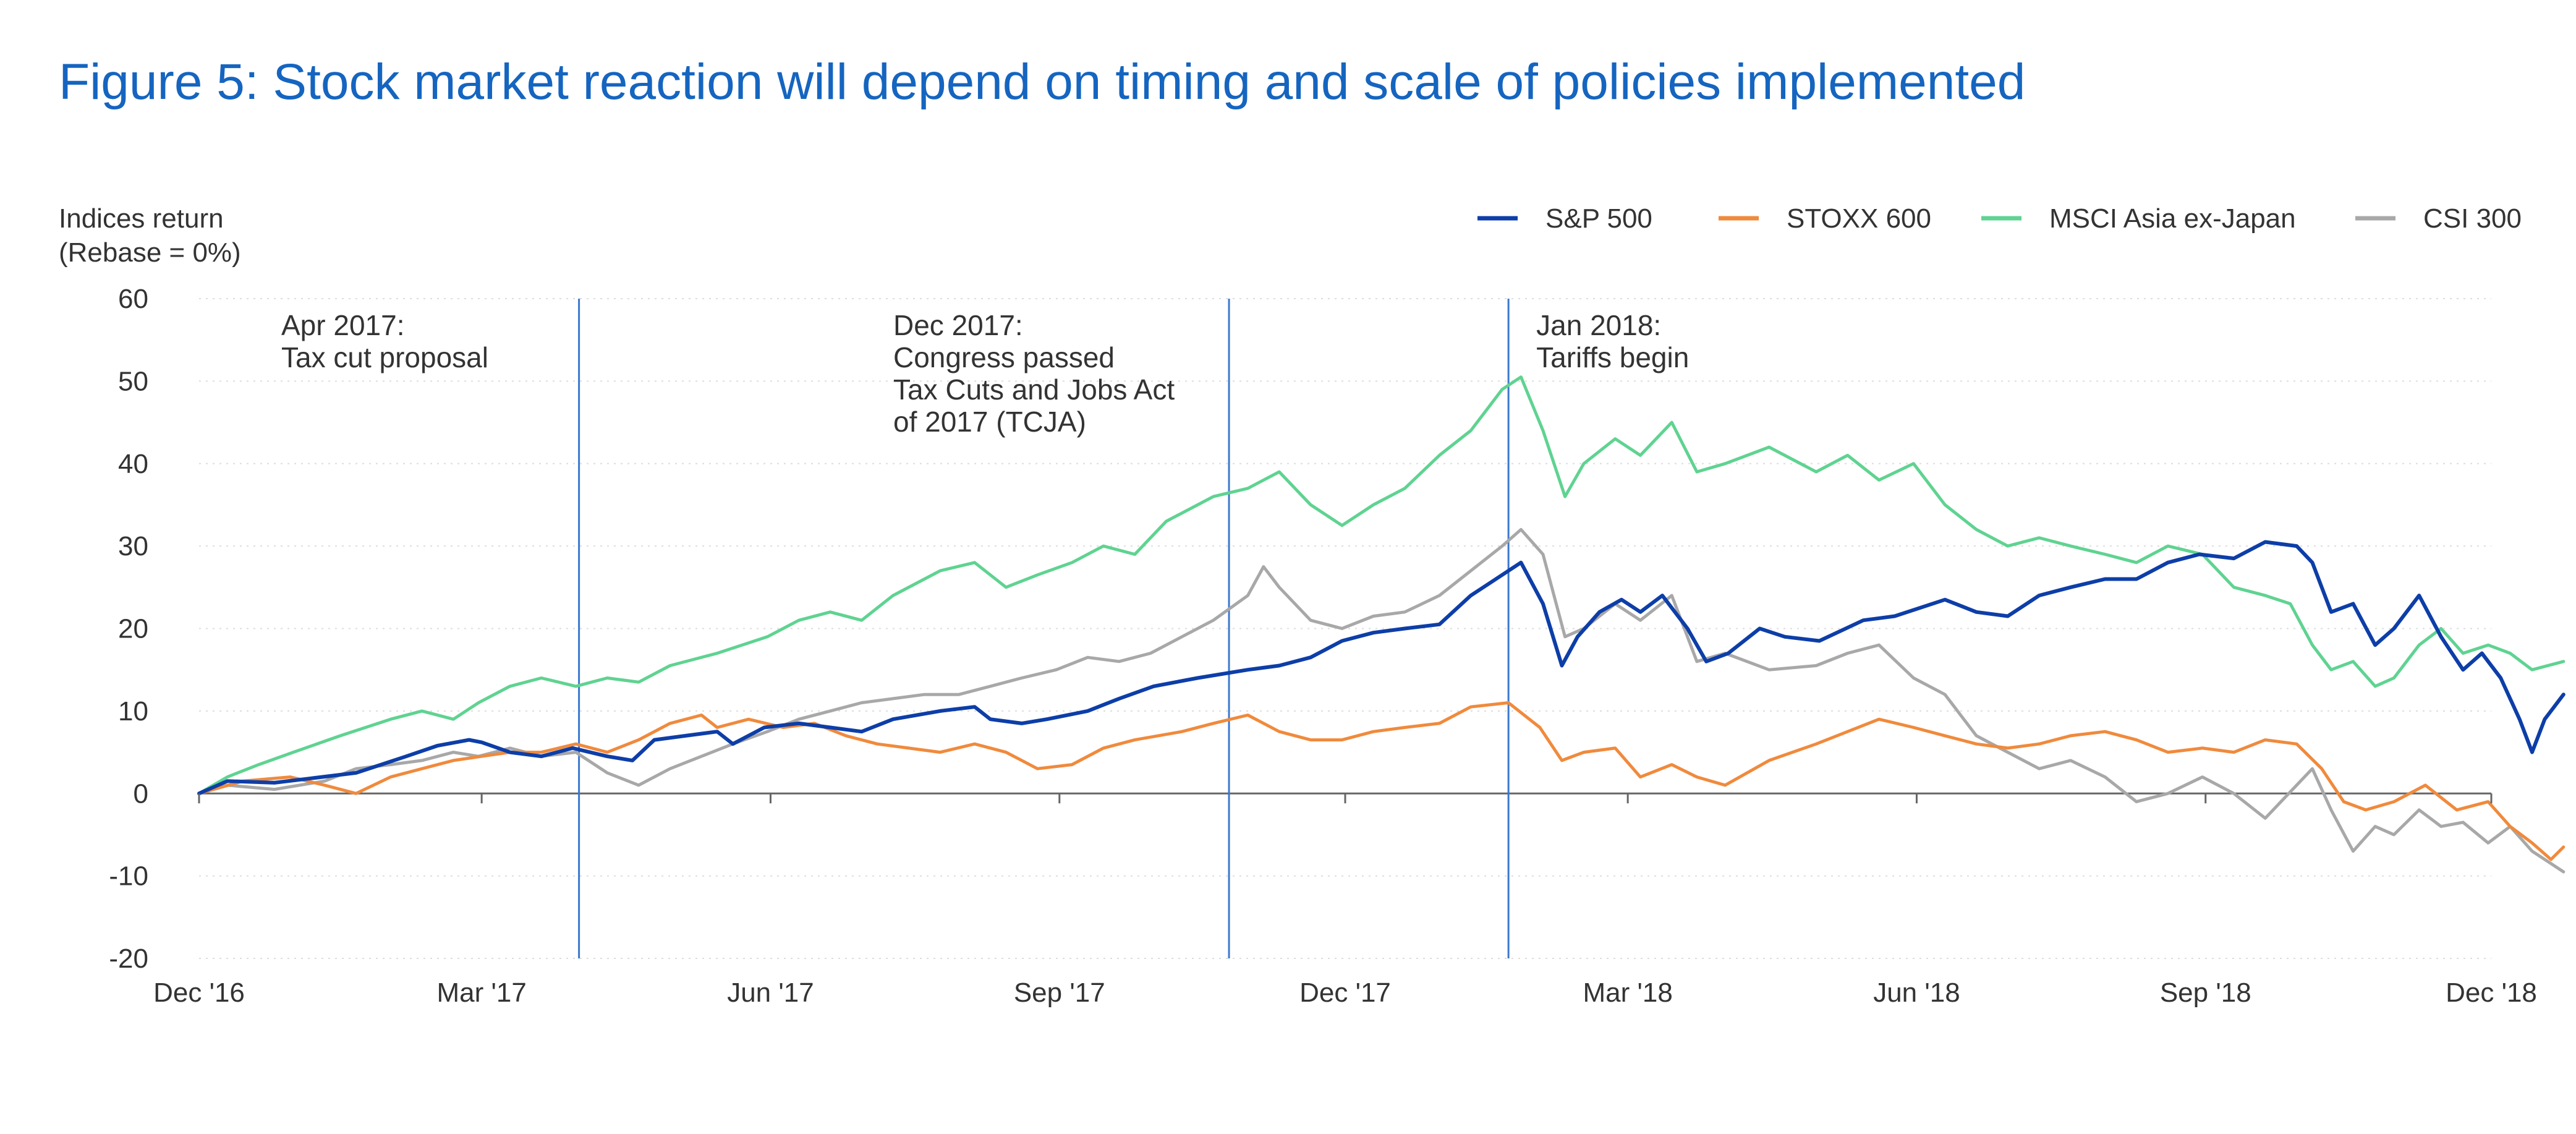 The width and height of the screenshot is (2576, 1134). Describe the element at coordinates (133, 381) in the screenshot. I see `y-tick-label: 50` at that location.